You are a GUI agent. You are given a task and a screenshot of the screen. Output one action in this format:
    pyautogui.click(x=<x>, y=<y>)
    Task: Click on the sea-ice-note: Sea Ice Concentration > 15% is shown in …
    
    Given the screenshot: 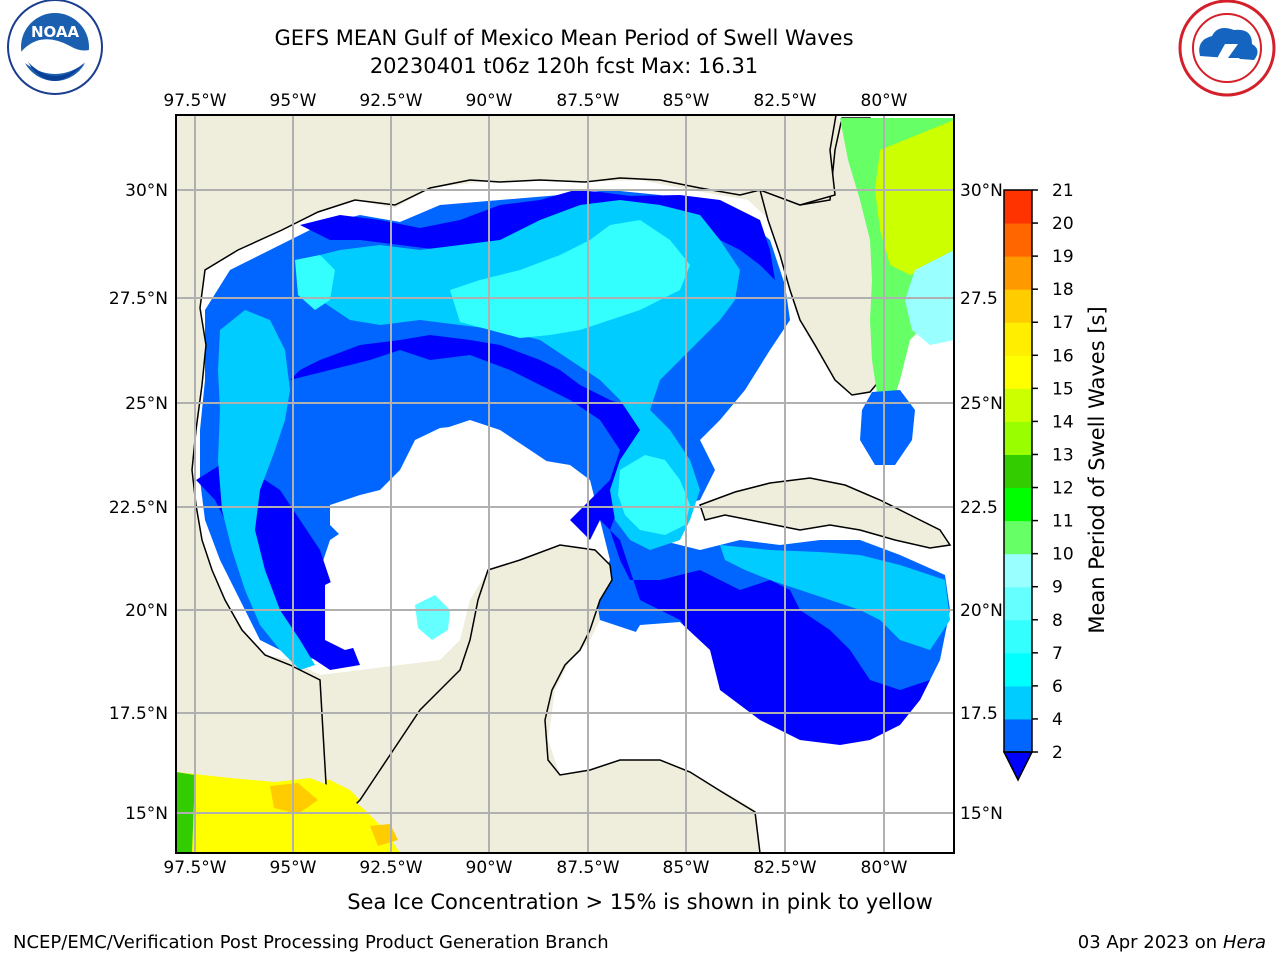 What is the action you would take?
    pyautogui.click(x=640, y=902)
    